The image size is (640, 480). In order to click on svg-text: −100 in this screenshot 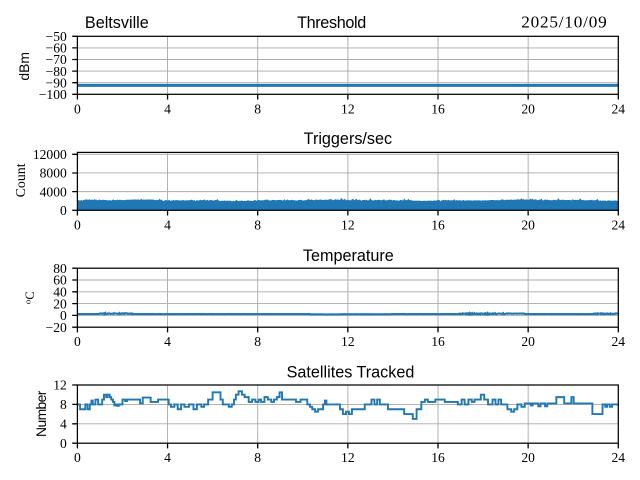, I will do `click(53, 94)`.